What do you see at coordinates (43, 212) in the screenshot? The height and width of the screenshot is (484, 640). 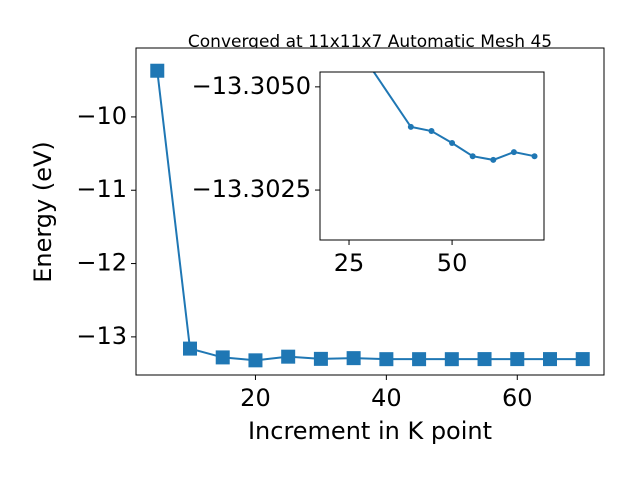 I see `y-axis-label: Energy (eV)` at bounding box center [43, 212].